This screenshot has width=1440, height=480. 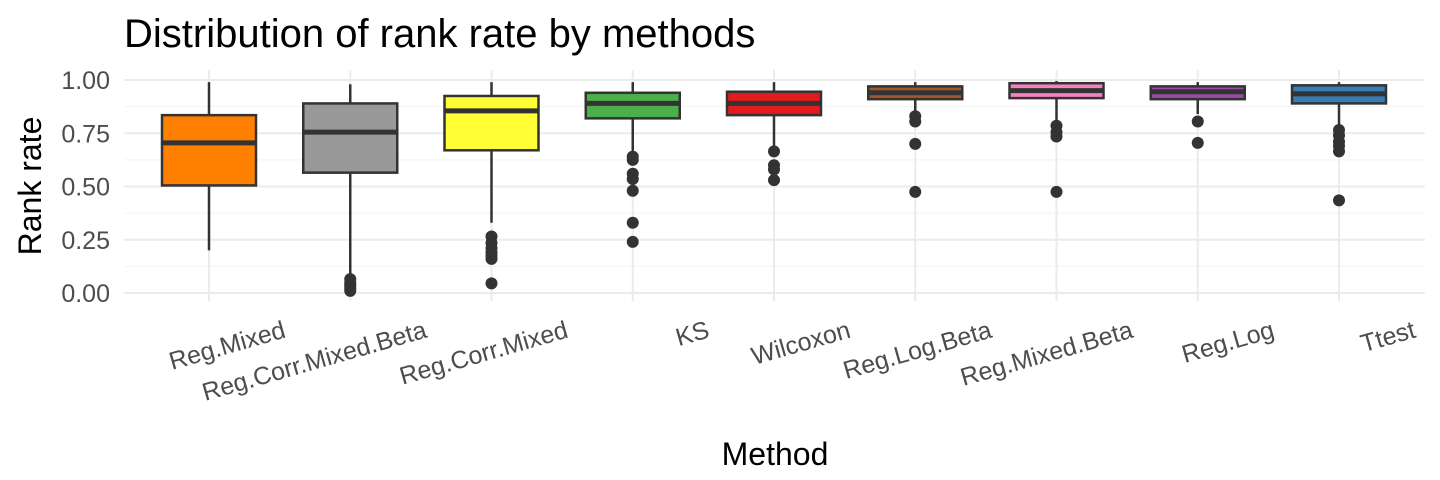 What do you see at coordinates (775, 454) in the screenshot?
I see `x-axis-title: Method` at bounding box center [775, 454].